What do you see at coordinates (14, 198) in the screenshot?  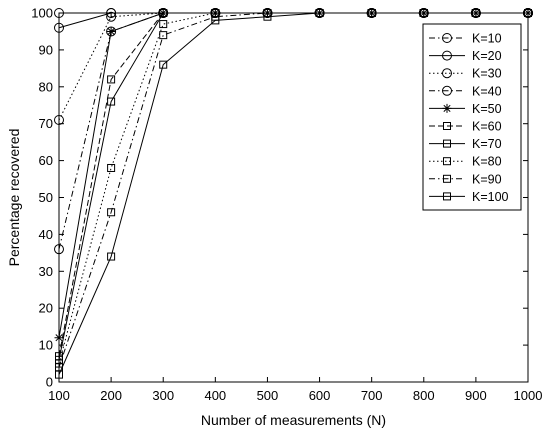 I see `y-axis-title: Percentage recovered` at bounding box center [14, 198].